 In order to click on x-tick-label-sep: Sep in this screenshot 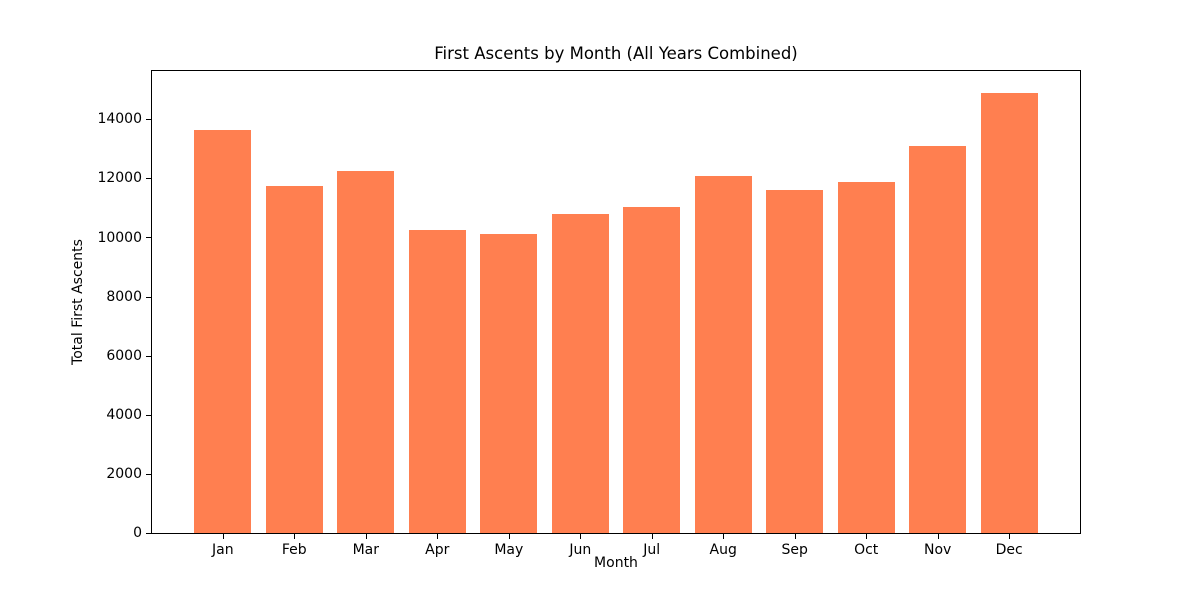, I will do `click(794, 550)`.